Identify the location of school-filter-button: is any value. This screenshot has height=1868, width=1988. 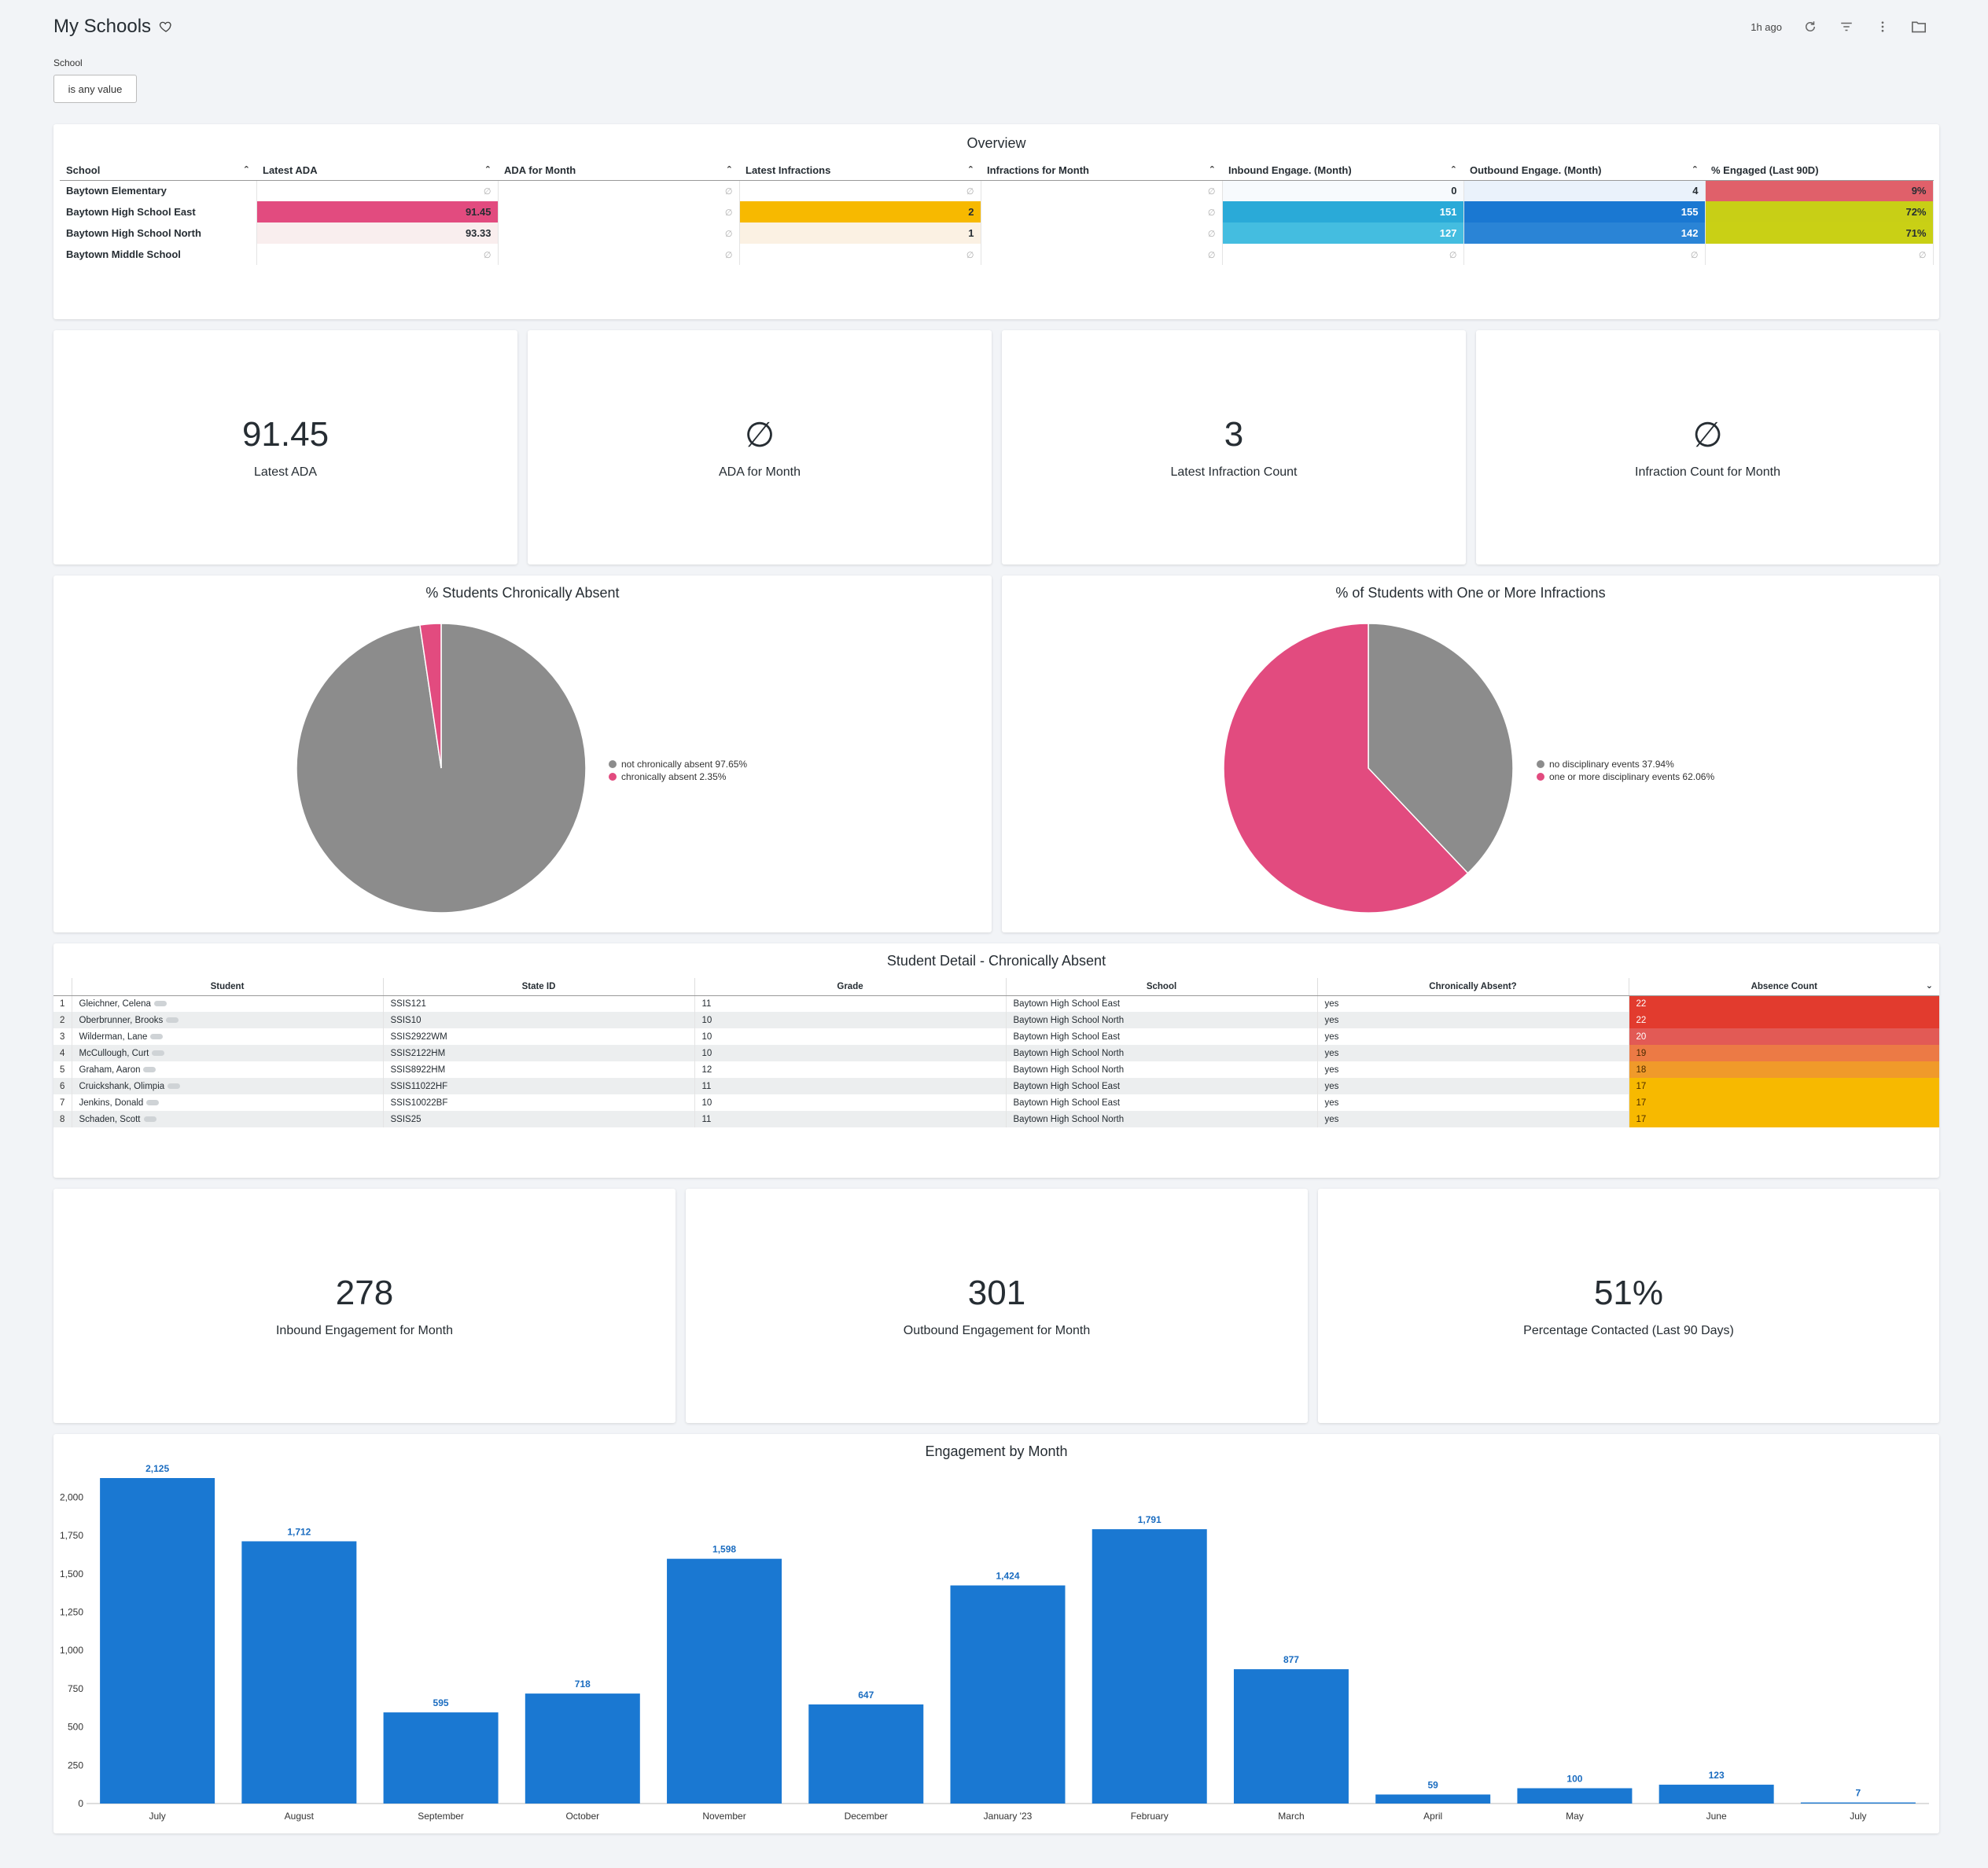
(95, 89).